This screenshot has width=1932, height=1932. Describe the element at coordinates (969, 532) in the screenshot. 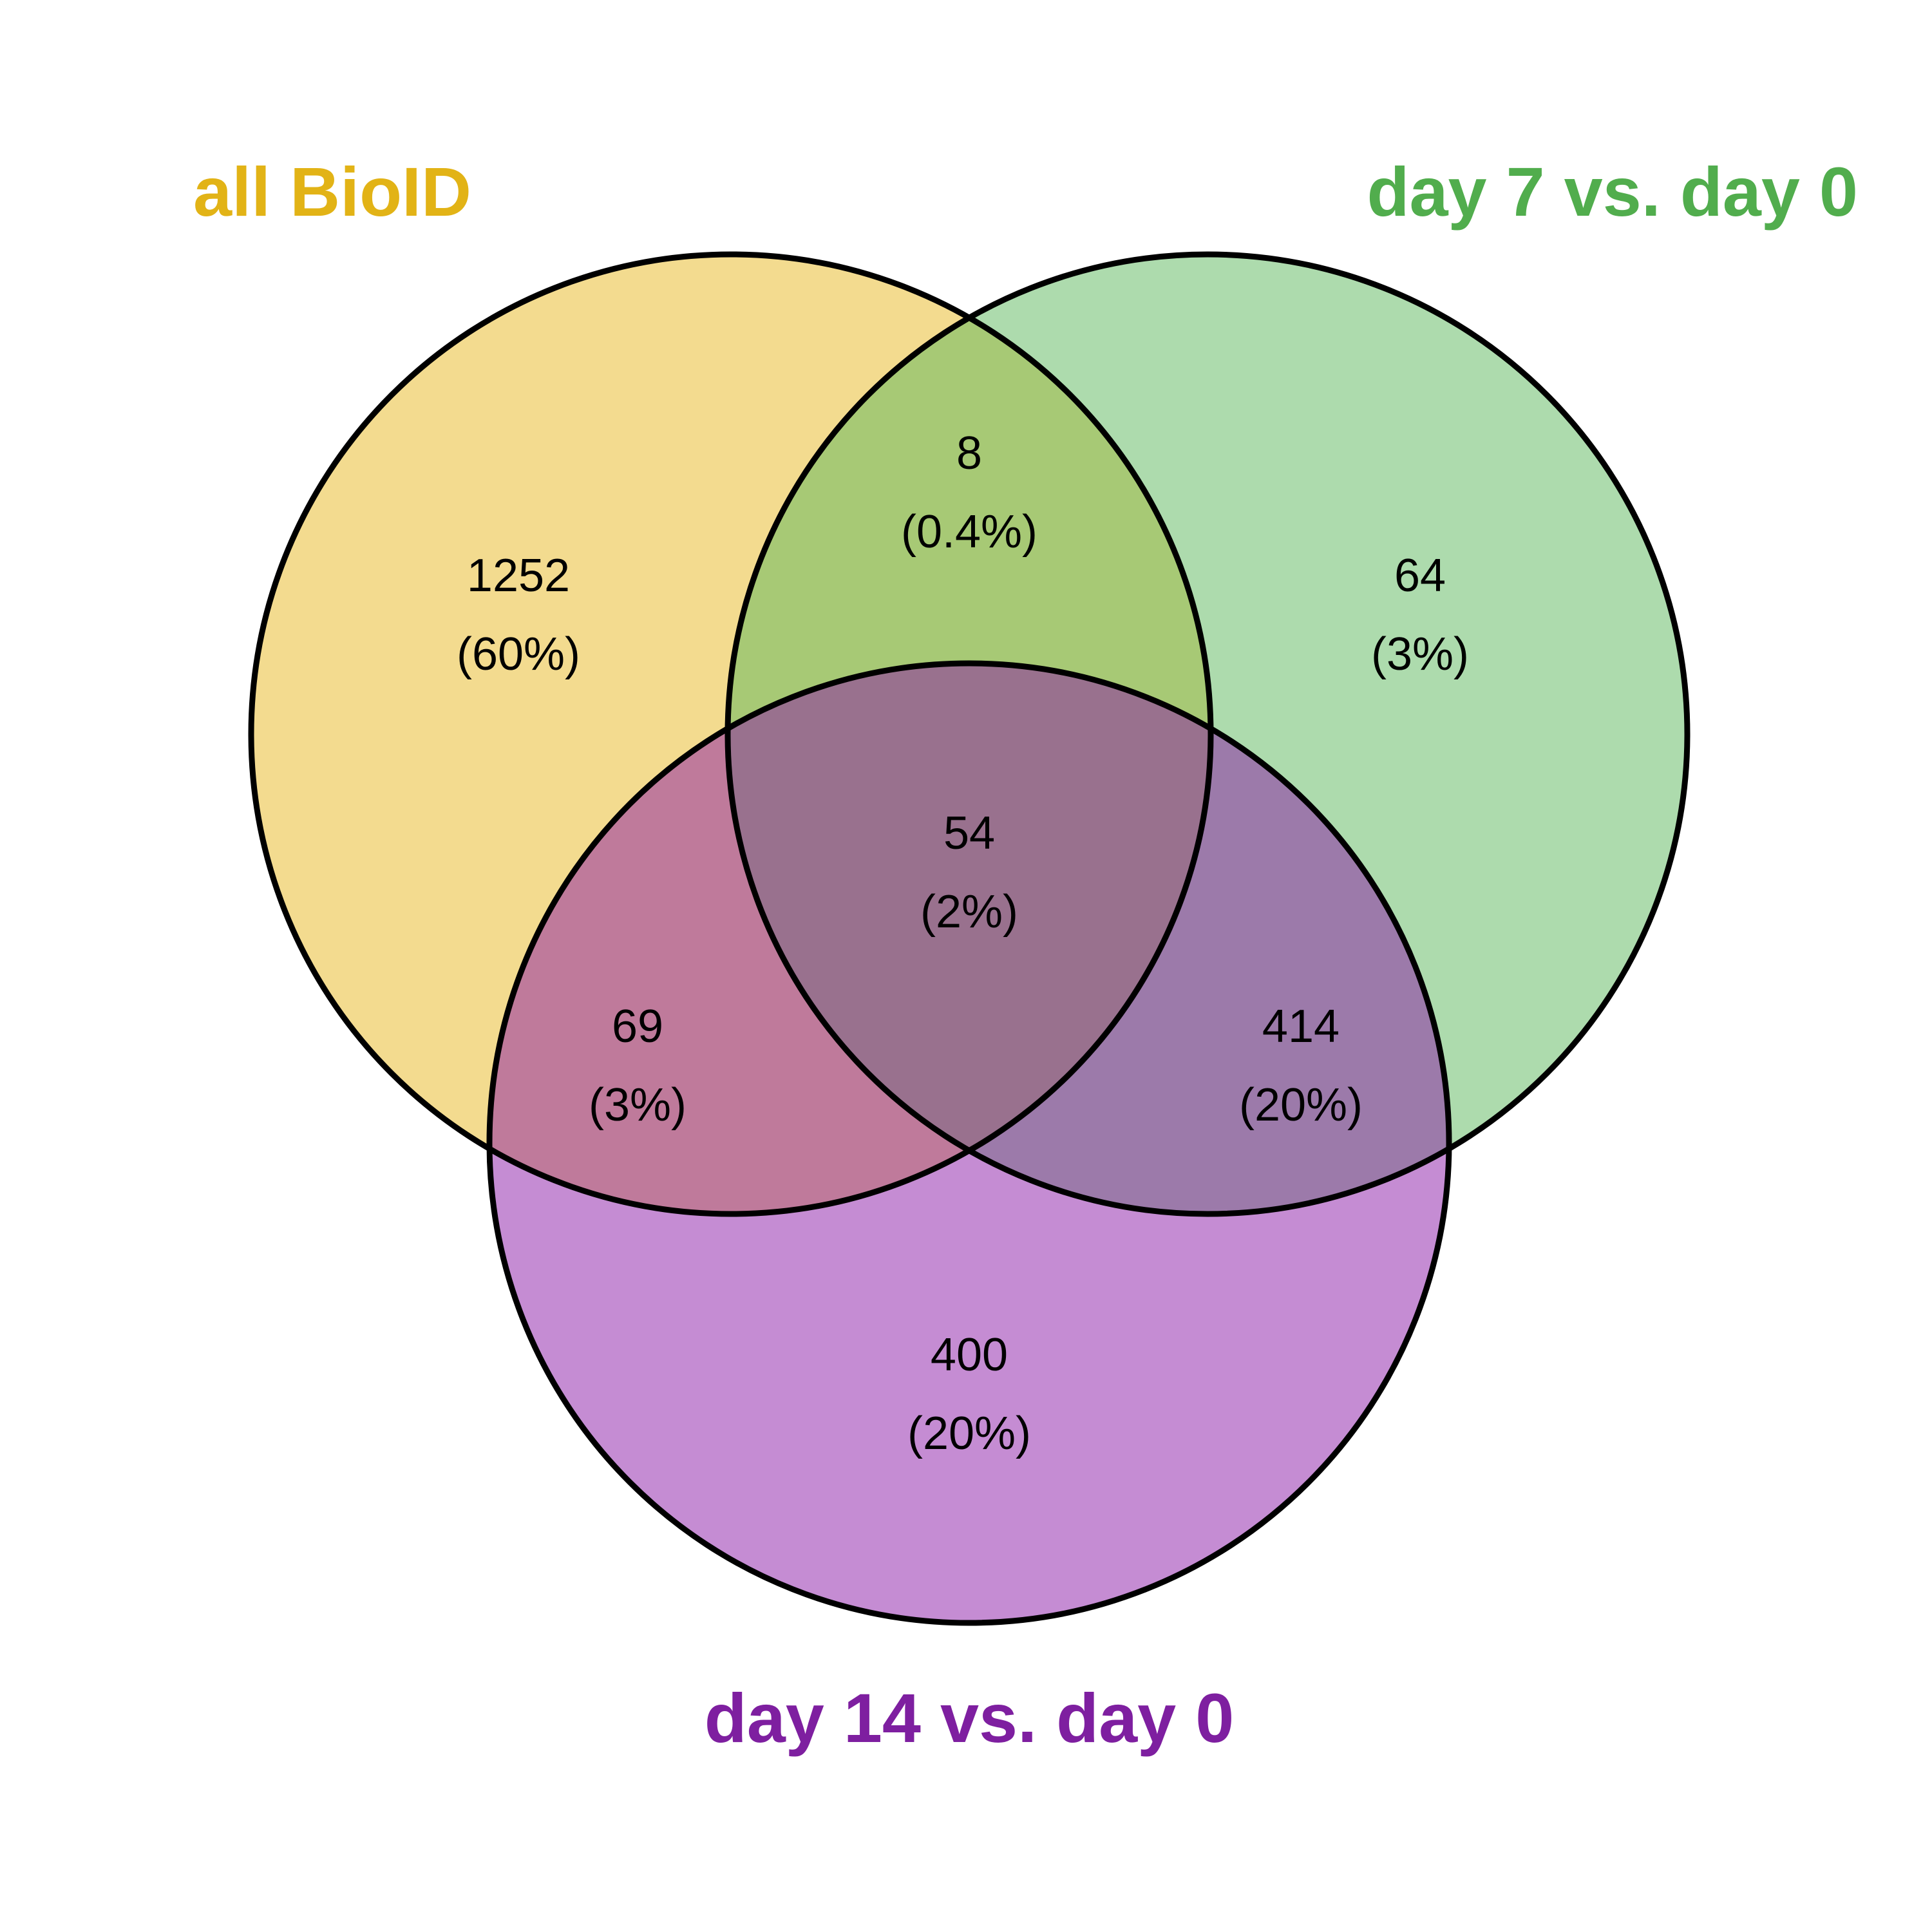

I see `region-percent-all-bioid-day7: (0.4%)` at that location.